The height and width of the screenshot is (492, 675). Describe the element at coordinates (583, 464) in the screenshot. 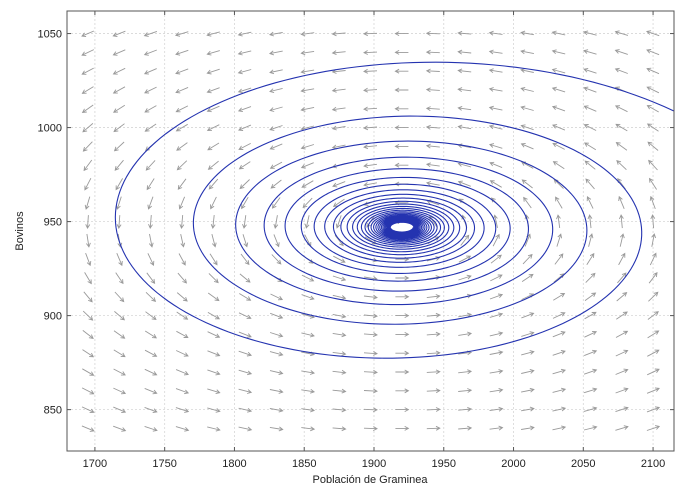

I see `x-tick-label: 2050` at that location.